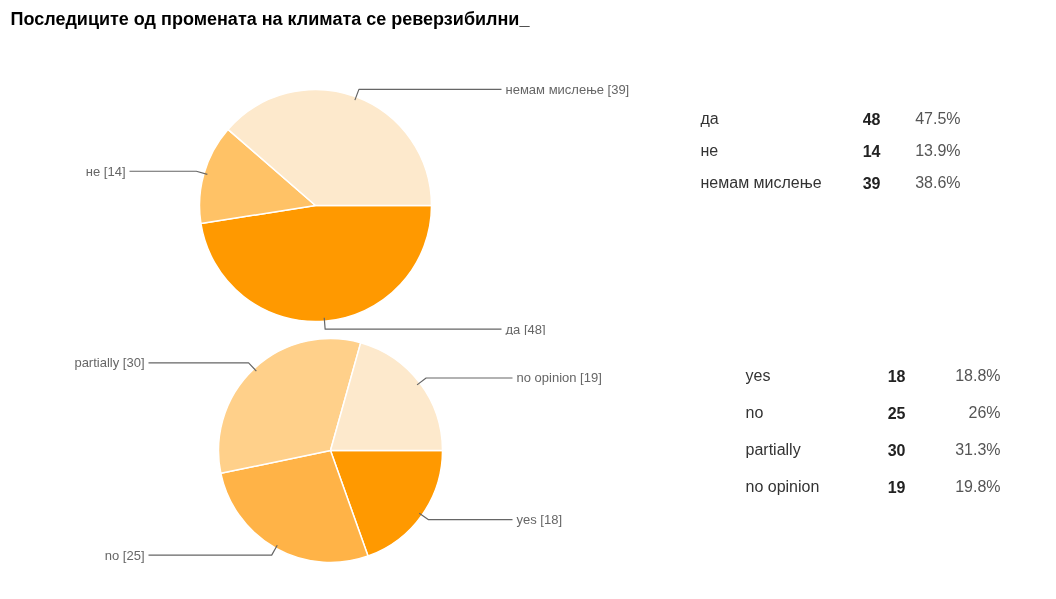 Image resolution: width=1056 pixels, height=599 pixels. Describe the element at coordinates (105, 171) in the screenshot. I see `slice-label: не [14]` at that location.